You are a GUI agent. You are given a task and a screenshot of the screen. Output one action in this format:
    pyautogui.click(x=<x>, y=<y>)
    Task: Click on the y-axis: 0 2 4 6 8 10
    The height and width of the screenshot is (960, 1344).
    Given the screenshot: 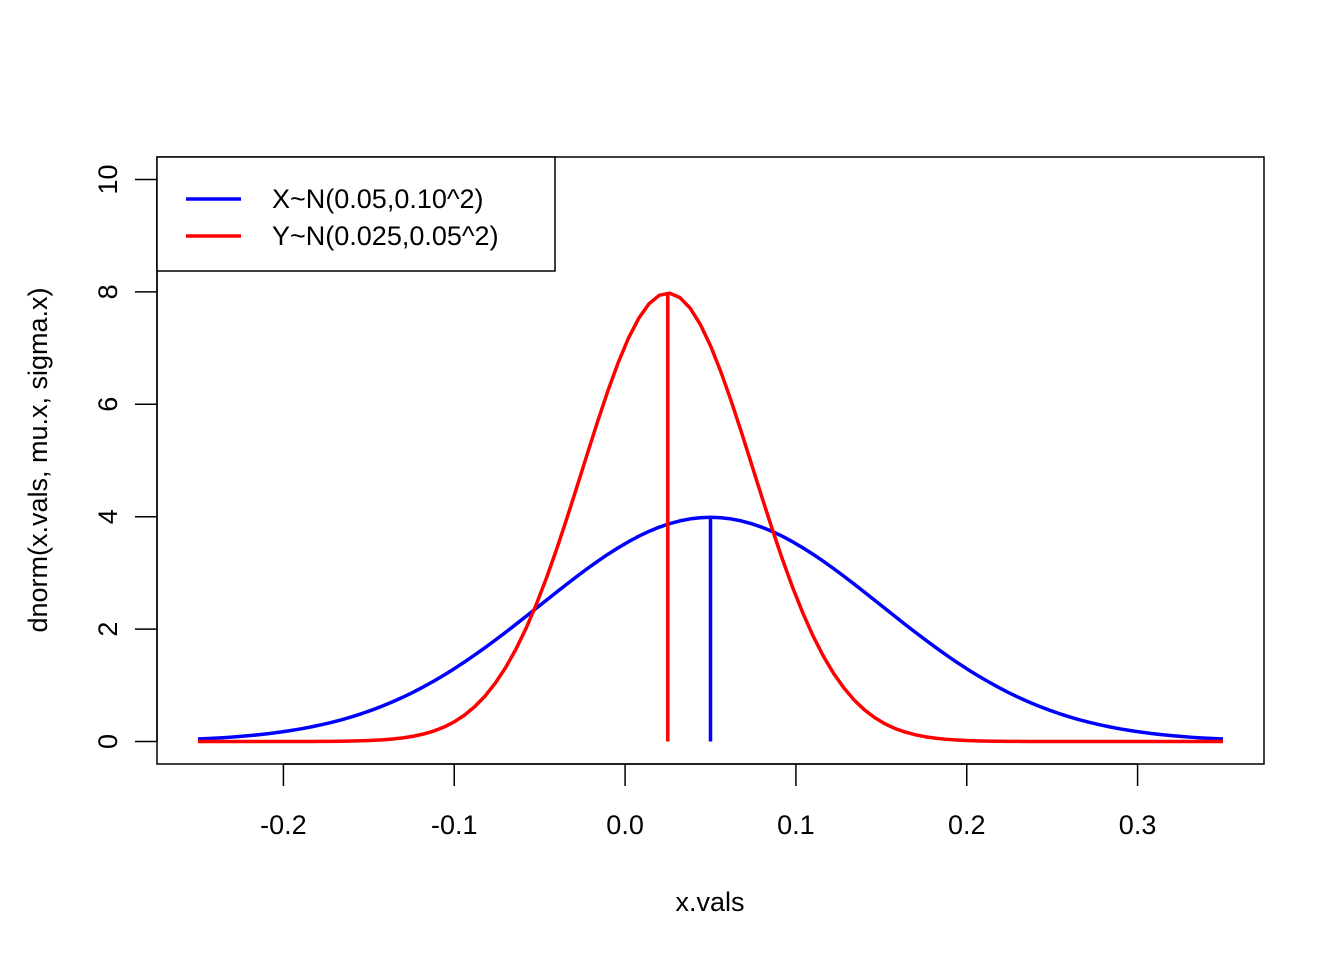 What is the action you would take?
    pyautogui.click(x=125, y=456)
    